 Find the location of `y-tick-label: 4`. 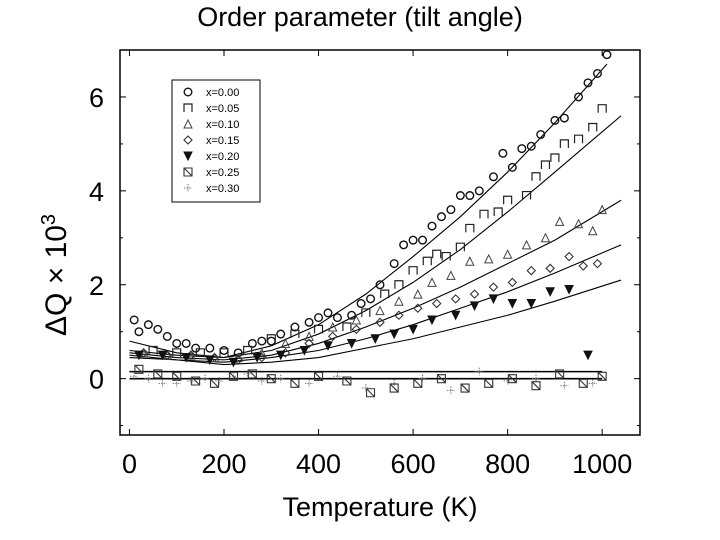

y-tick-label: 4 is located at coordinates (96, 192).